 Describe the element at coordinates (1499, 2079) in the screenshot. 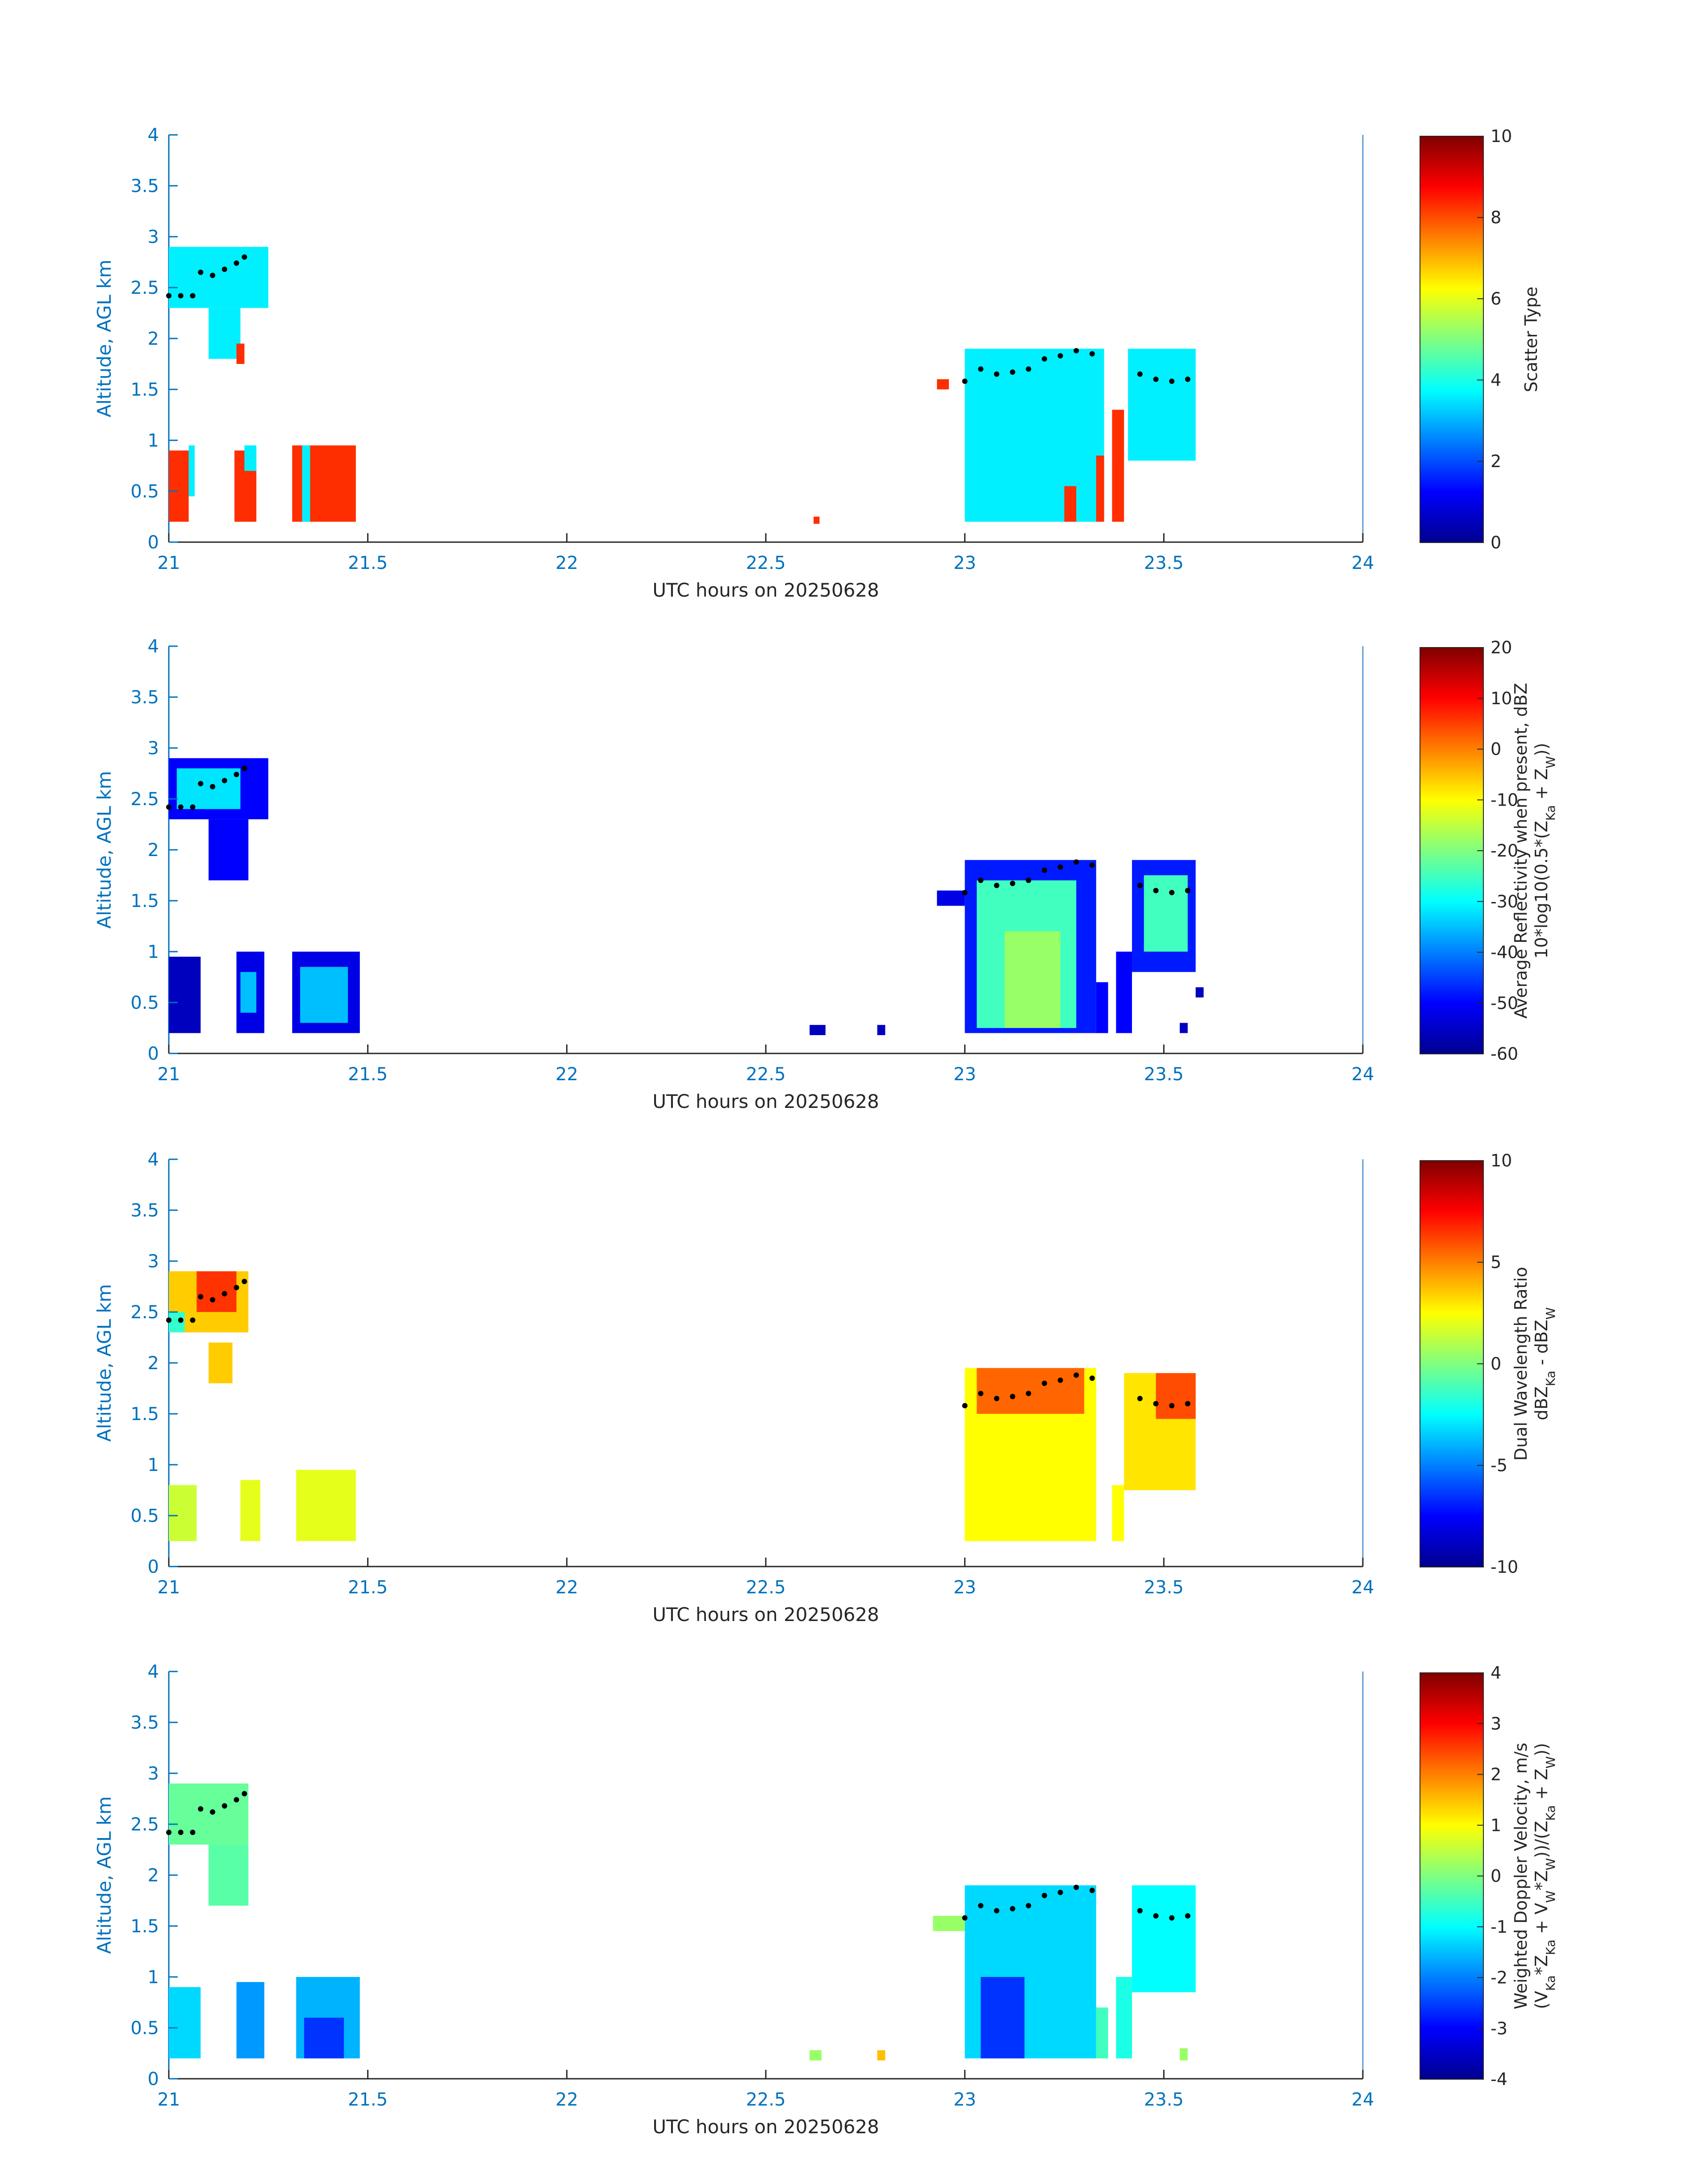

I see `colorbar-tick-label: -4` at that location.